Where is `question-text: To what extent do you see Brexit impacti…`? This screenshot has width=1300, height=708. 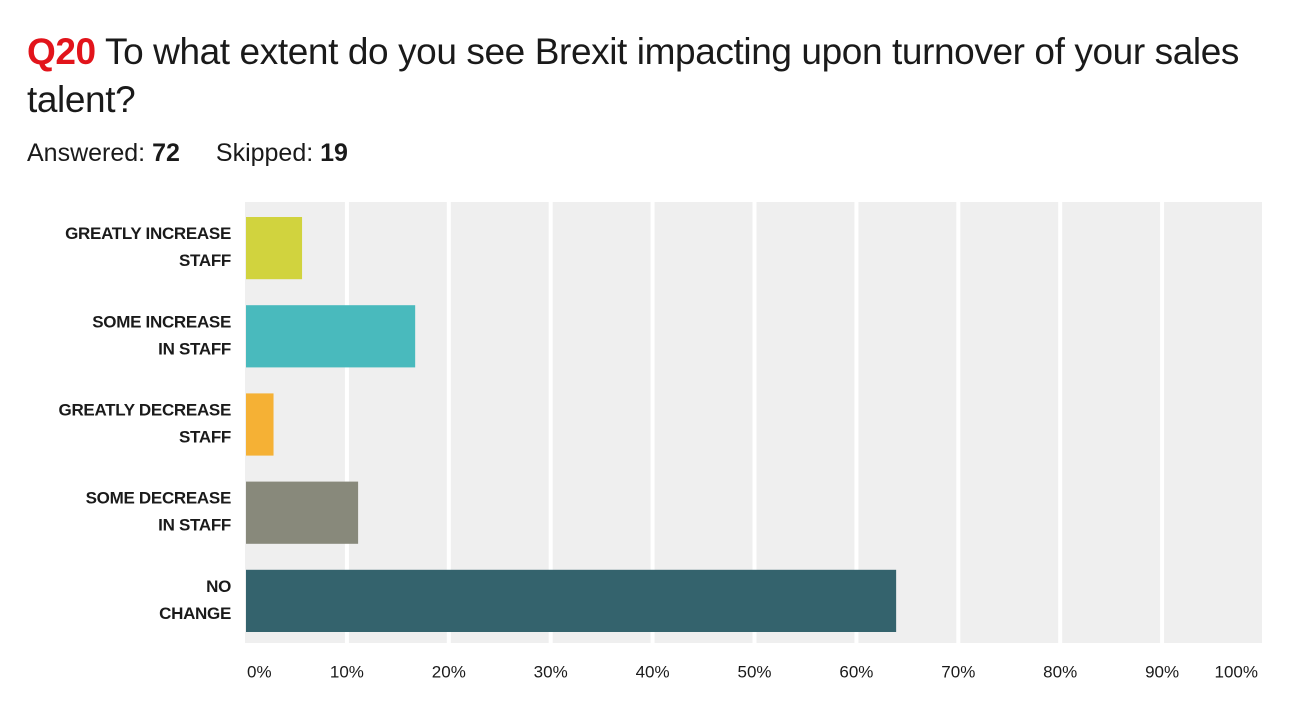
question-text: To what extent do you see Brexit impacti… is located at coordinates (633, 75).